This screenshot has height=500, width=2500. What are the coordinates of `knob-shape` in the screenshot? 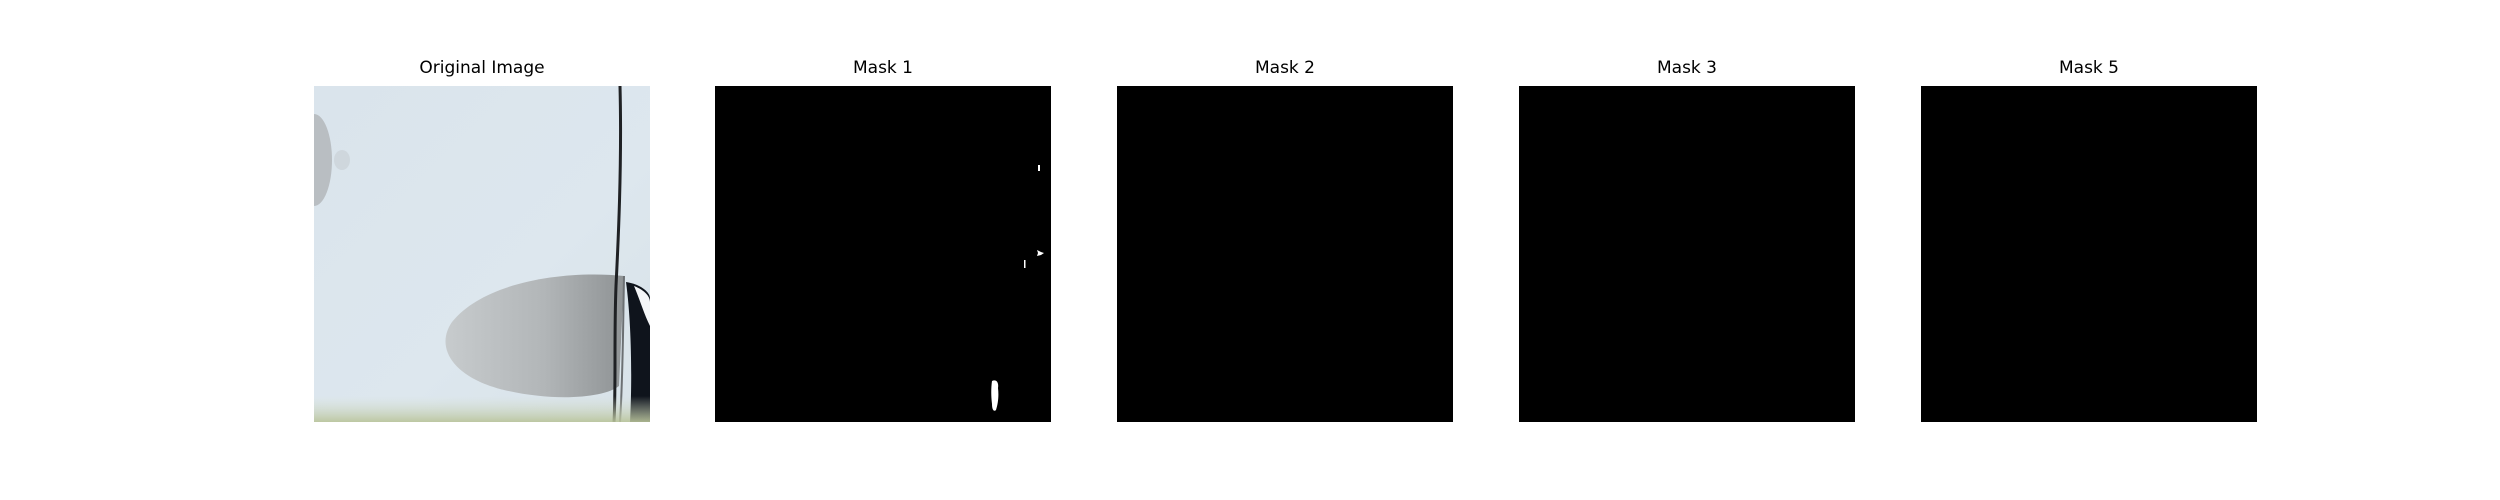 It's located at (342, 160).